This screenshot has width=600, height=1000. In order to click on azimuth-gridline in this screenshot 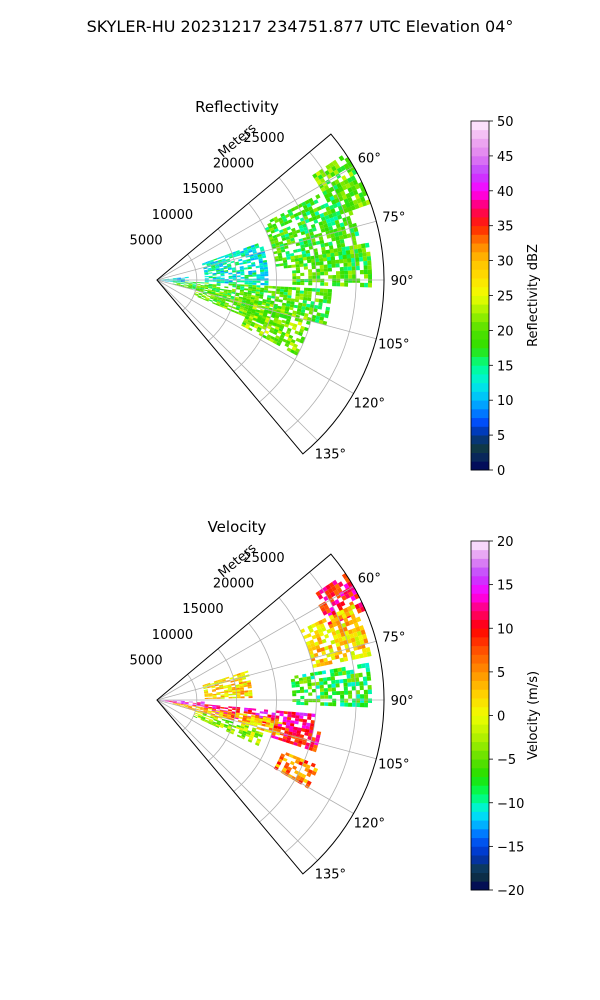, I will do `click(266, 729)`.